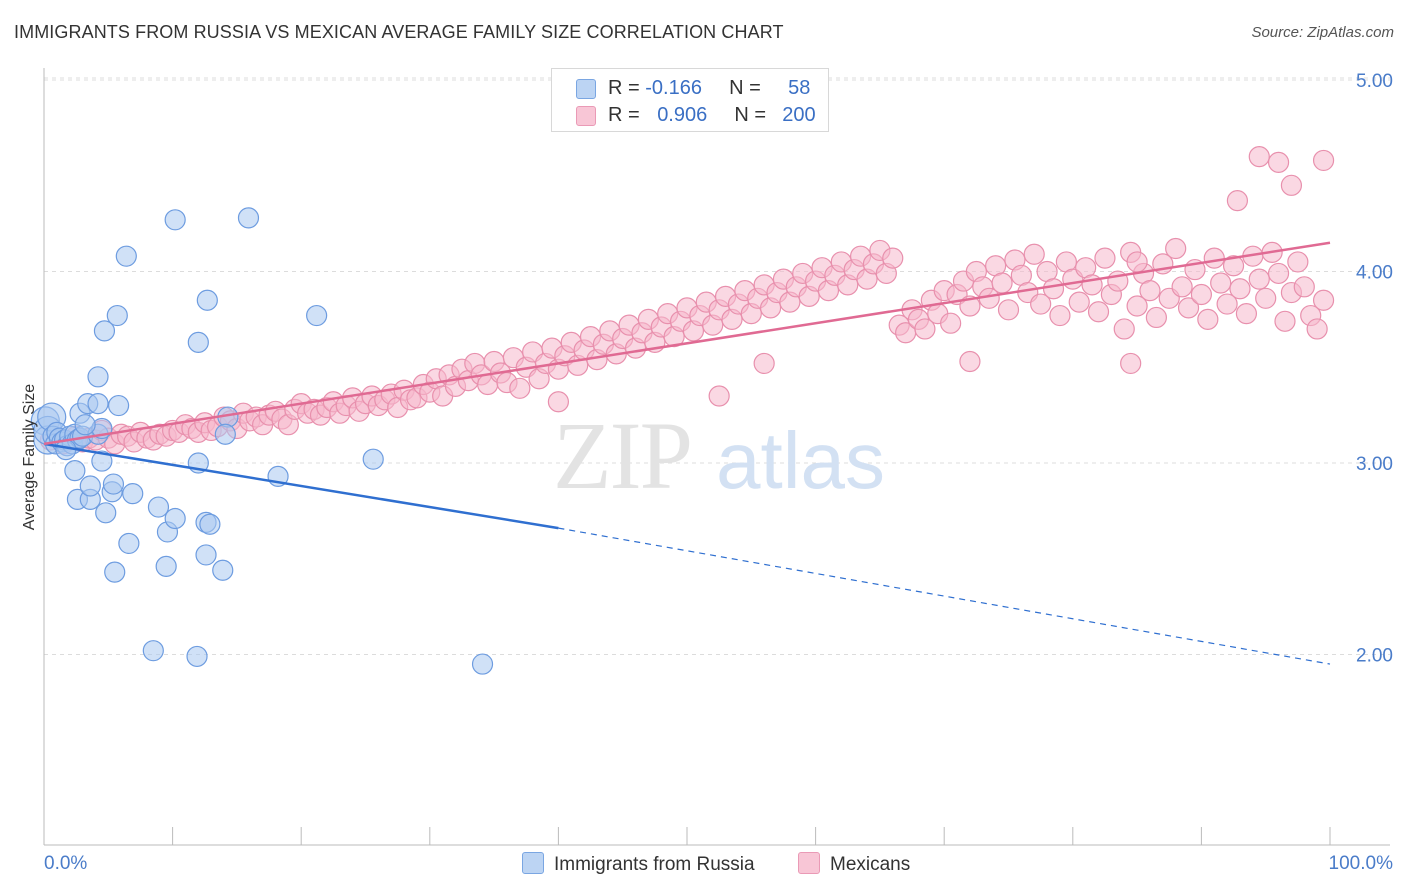 The width and height of the screenshot is (1406, 892). I want to click on y-tick-labels: 2.00 3.00 4.00 5.00, so click(1374, 369).